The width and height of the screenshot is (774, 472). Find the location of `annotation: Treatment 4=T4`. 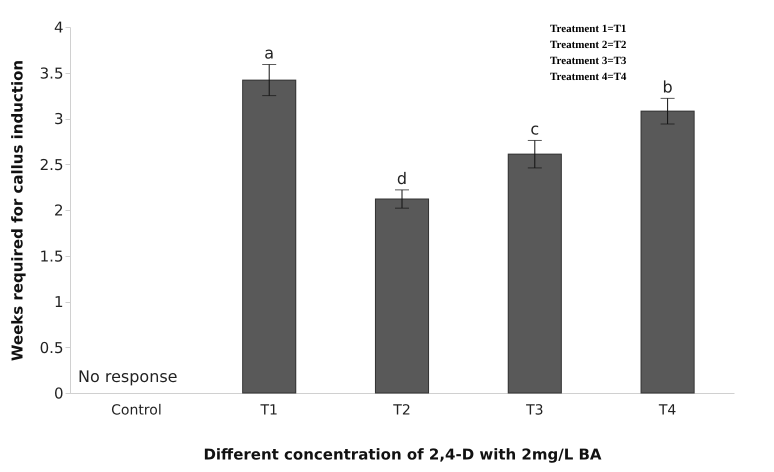

annotation: Treatment 4=T4 is located at coordinates (588, 77).